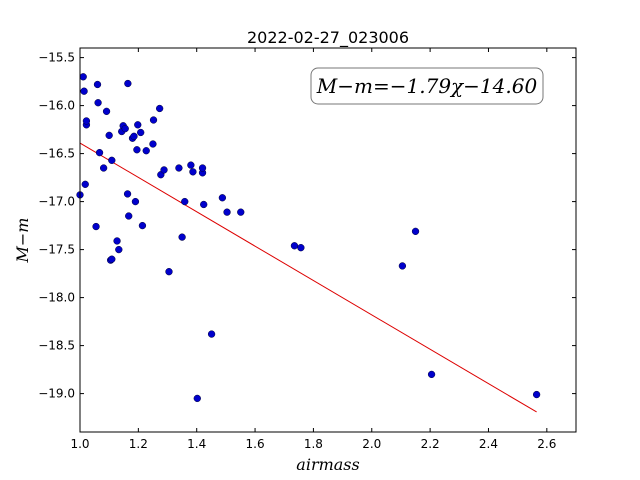 This screenshot has height=480, width=640. I want to click on x-tick-label: 1.8, so click(313, 444).